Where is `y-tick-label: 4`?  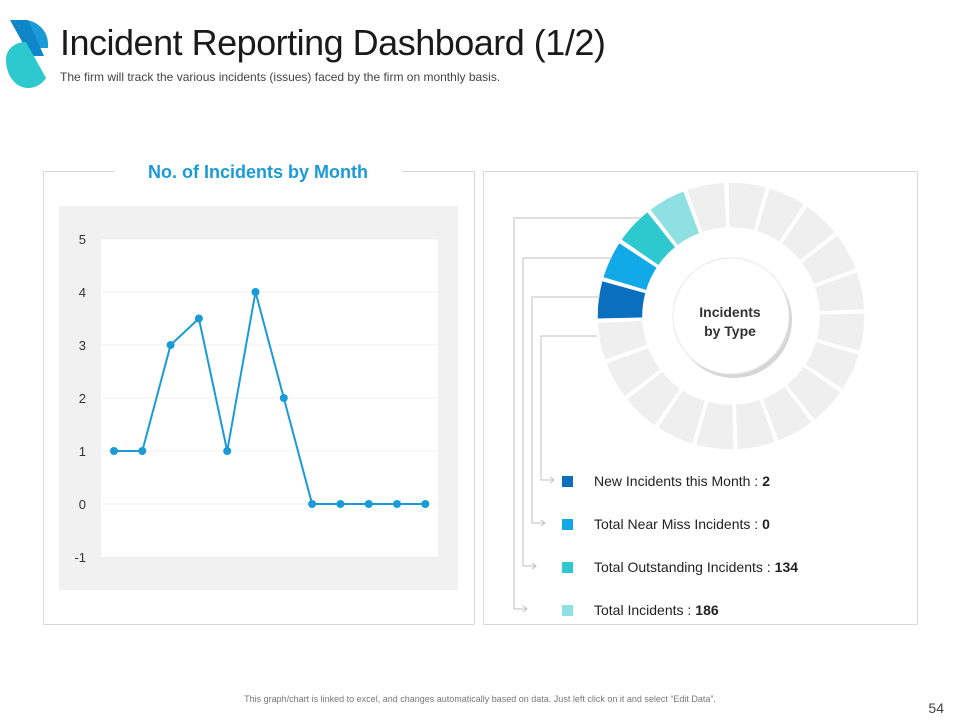 y-tick-label: 4 is located at coordinates (82, 292).